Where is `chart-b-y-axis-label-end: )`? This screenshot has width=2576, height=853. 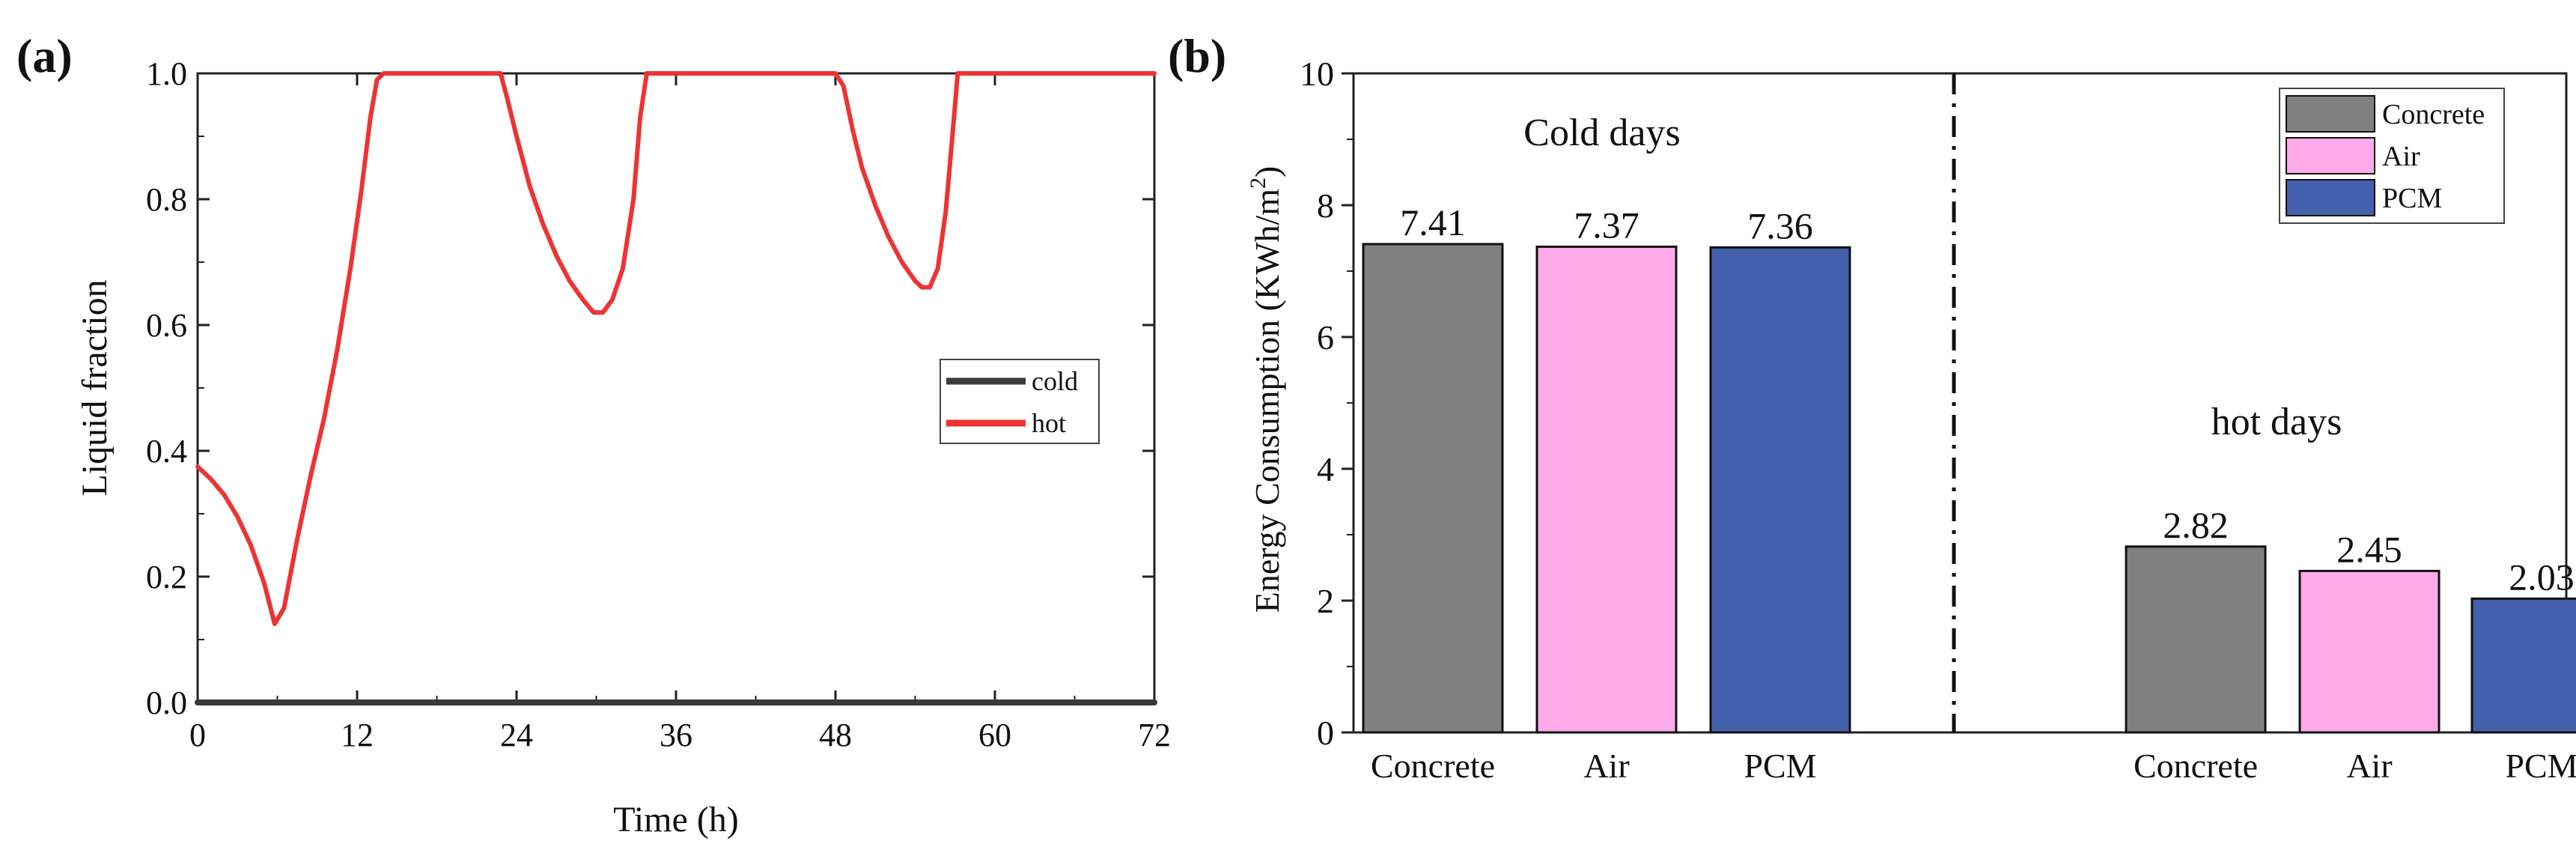 chart-b-y-axis-label-end: ) is located at coordinates (1267, 171).